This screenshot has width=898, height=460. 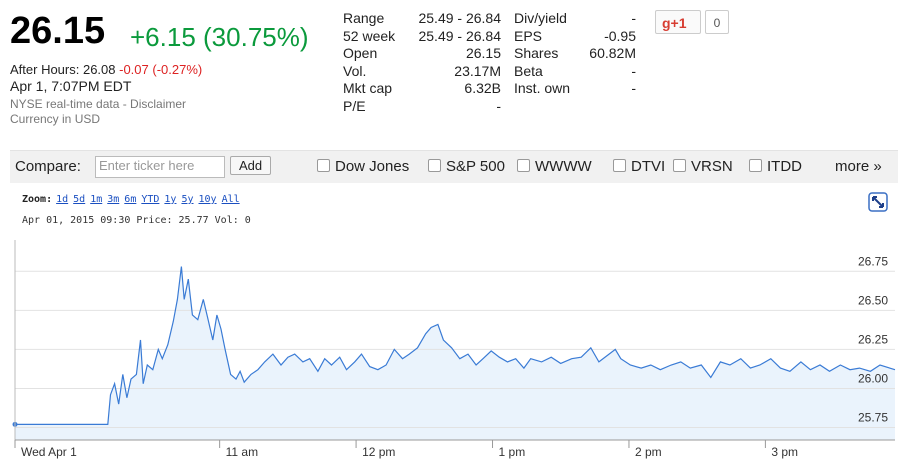 I want to click on x-tick-label: Wed Apr 1, so click(x=49, y=452).